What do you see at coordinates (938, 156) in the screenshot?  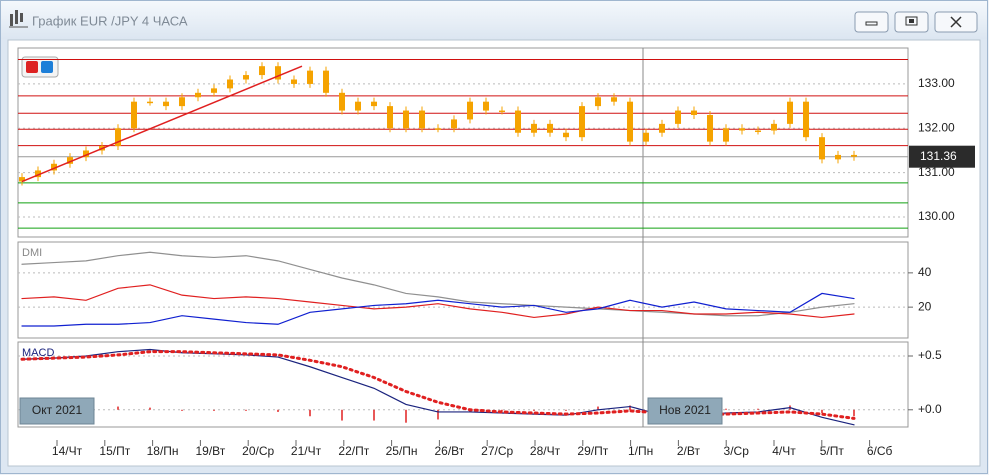 I see `last-price-label: 131.36` at bounding box center [938, 156].